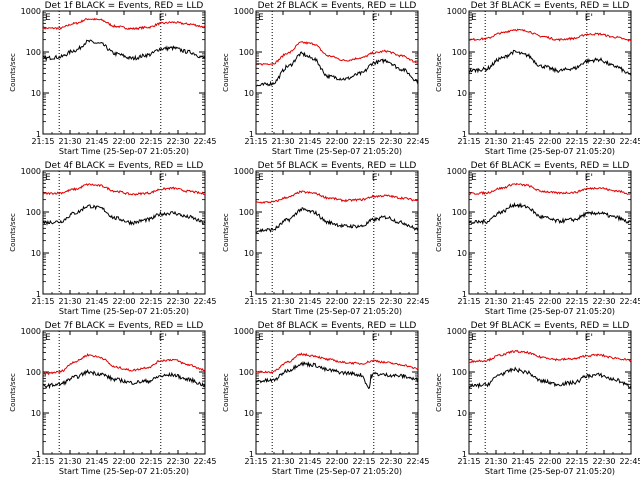 The width and height of the screenshot is (640, 480). I want to click on x-tick-label: 22:45, so click(204, 301).